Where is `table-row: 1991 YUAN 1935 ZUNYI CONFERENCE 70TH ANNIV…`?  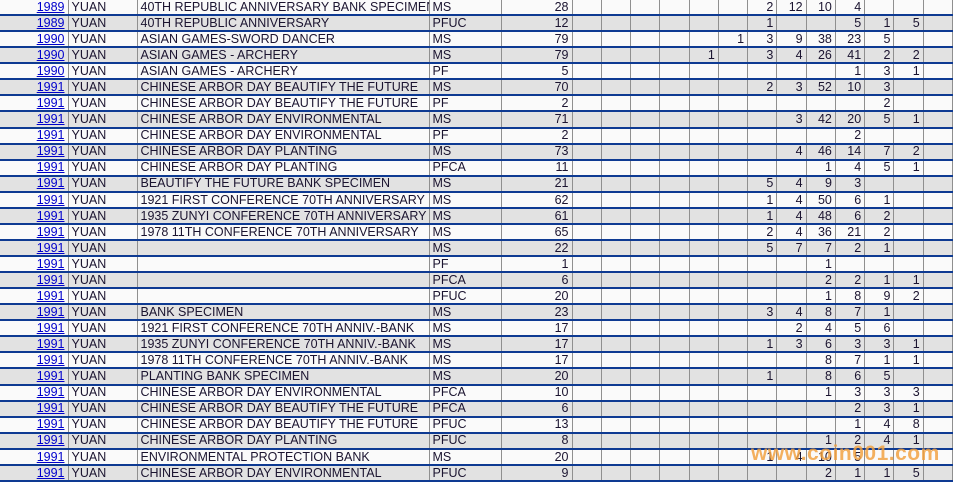 table-row: 1991 YUAN 1935 ZUNYI CONFERENCE 70TH ANNIV… is located at coordinates (476, 344).